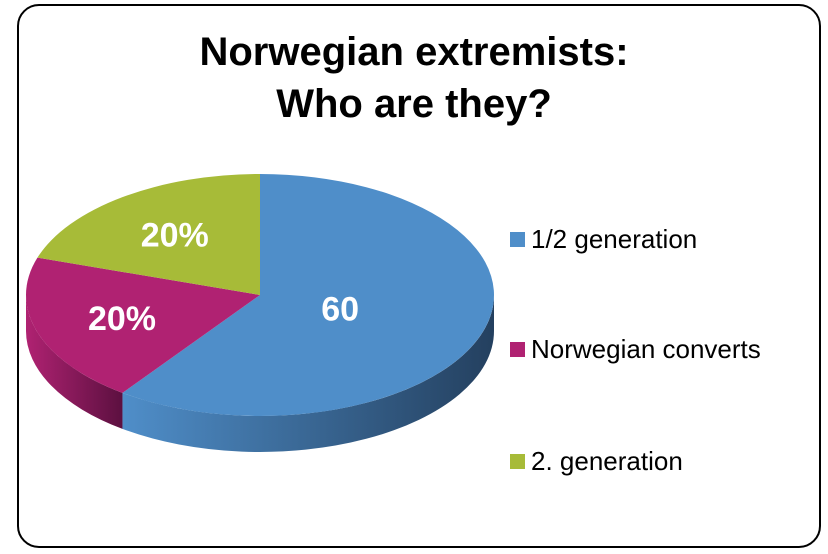  What do you see at coordinates (607, 461) in the screenshot?
I see `legend-label-2-generation: 2. generation` at bounding box center [607, 461].